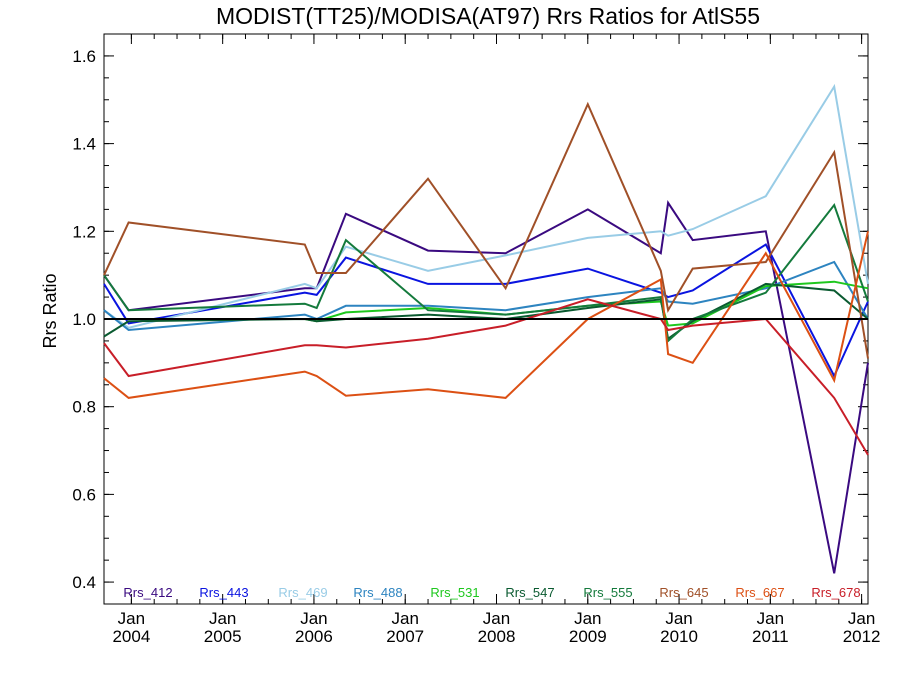 This screenshot has height=675, width=900. Describe the element at coordinates (454, 592) in the screenshot. I see `legend-entry: Rrs_531` at that location.